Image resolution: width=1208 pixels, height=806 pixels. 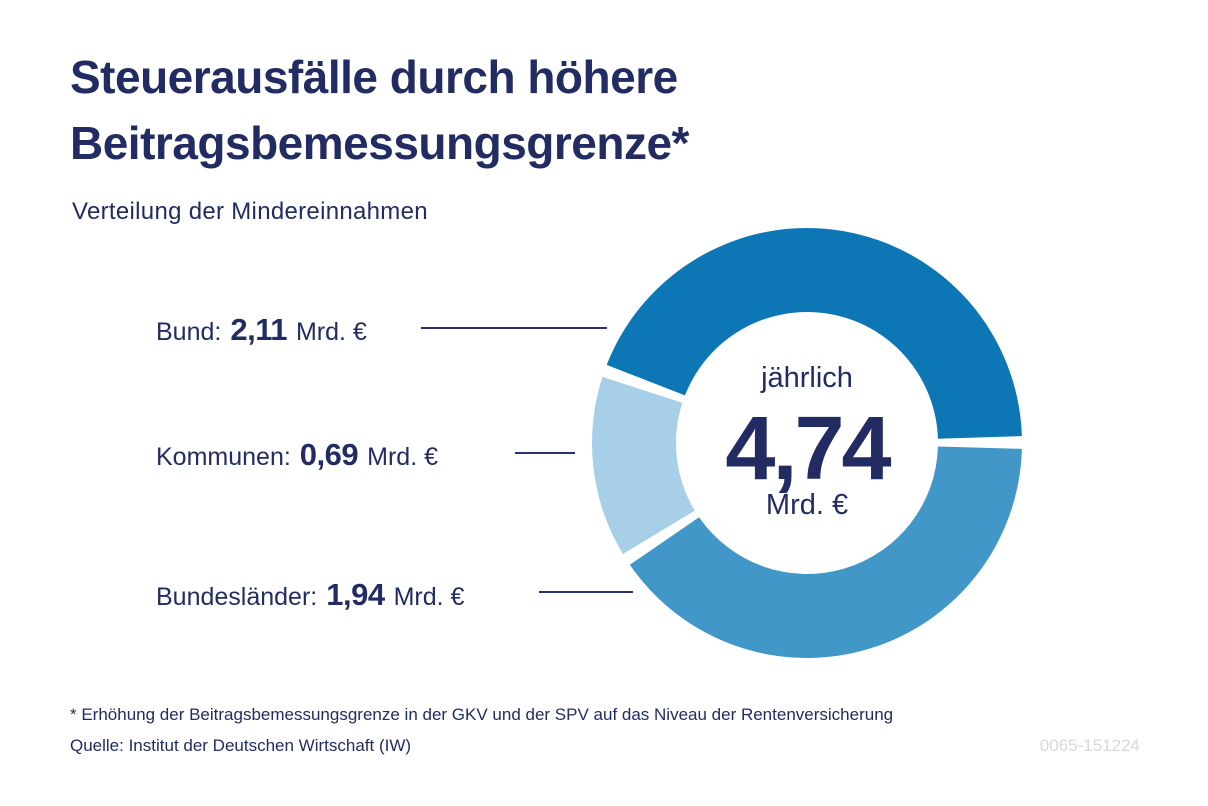 I want to click on donut-segment-bundeslaender, so click(x=825, y=552).